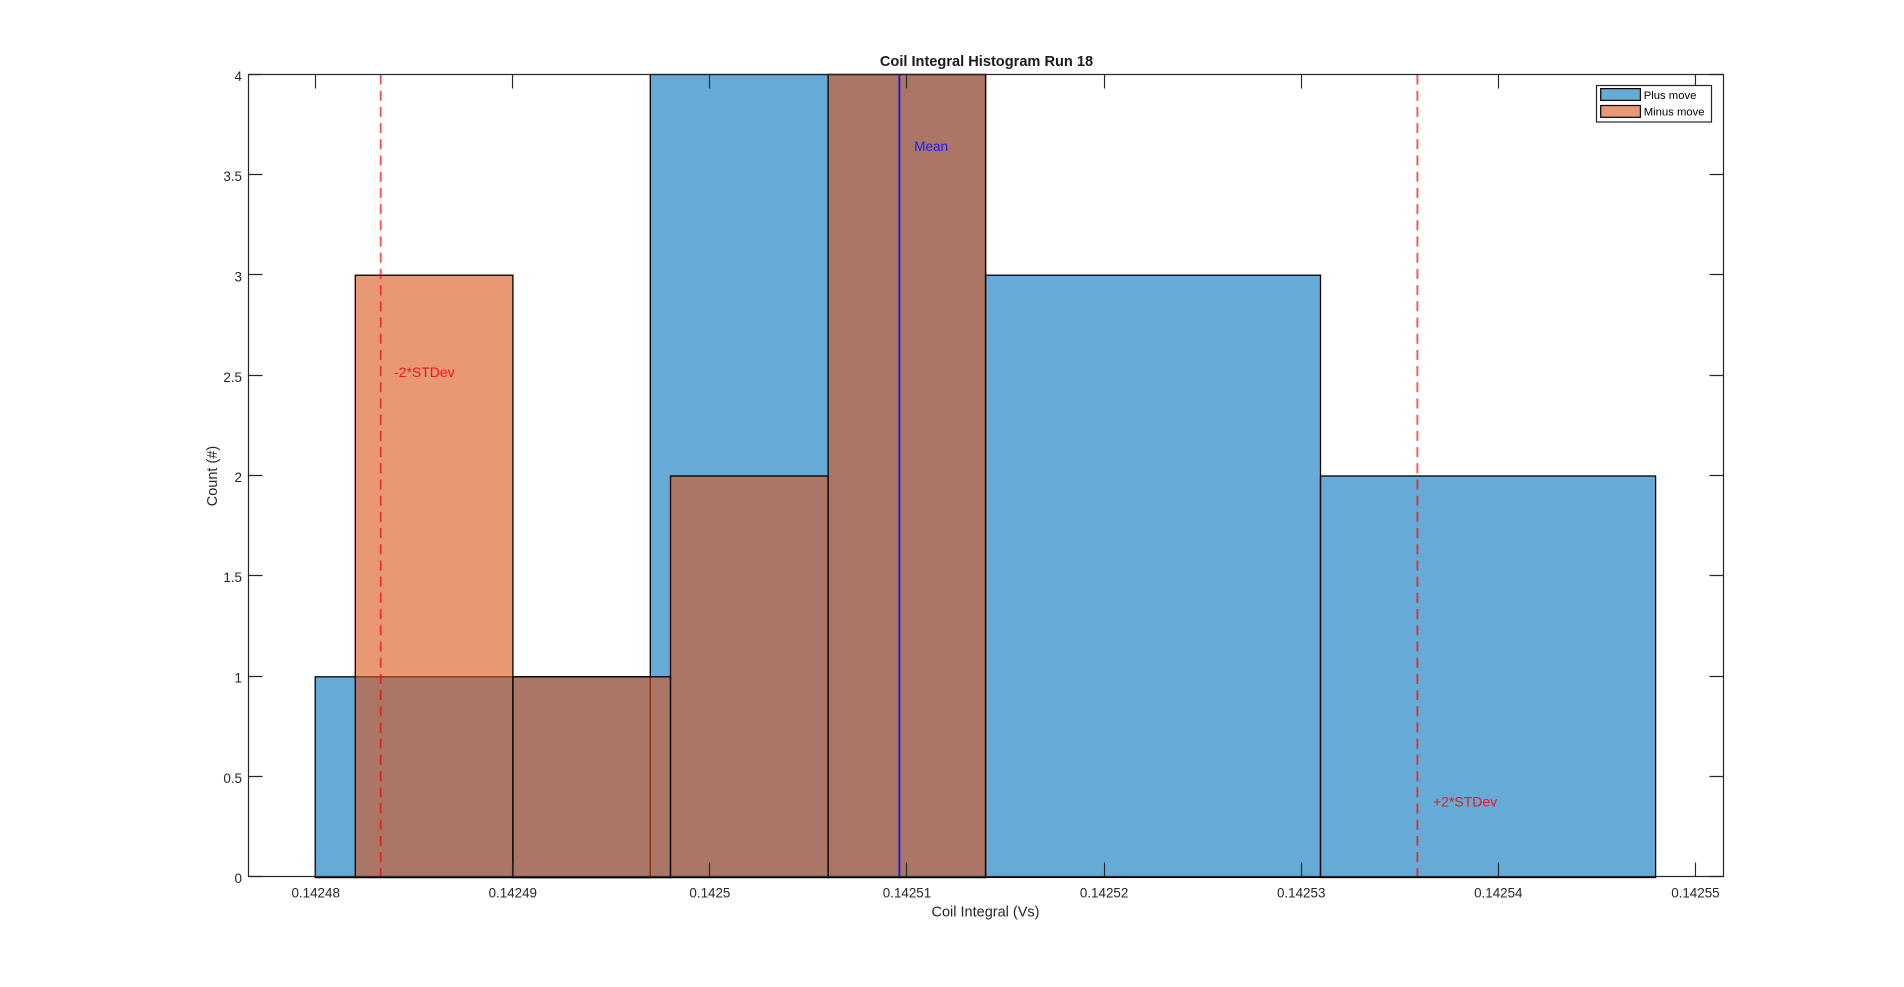 The image size is (1904, 987). What do you see at coordinates (232, 377) in the screenshot?
I see `svg-text: 2.5` at bounding box center [232, 377].